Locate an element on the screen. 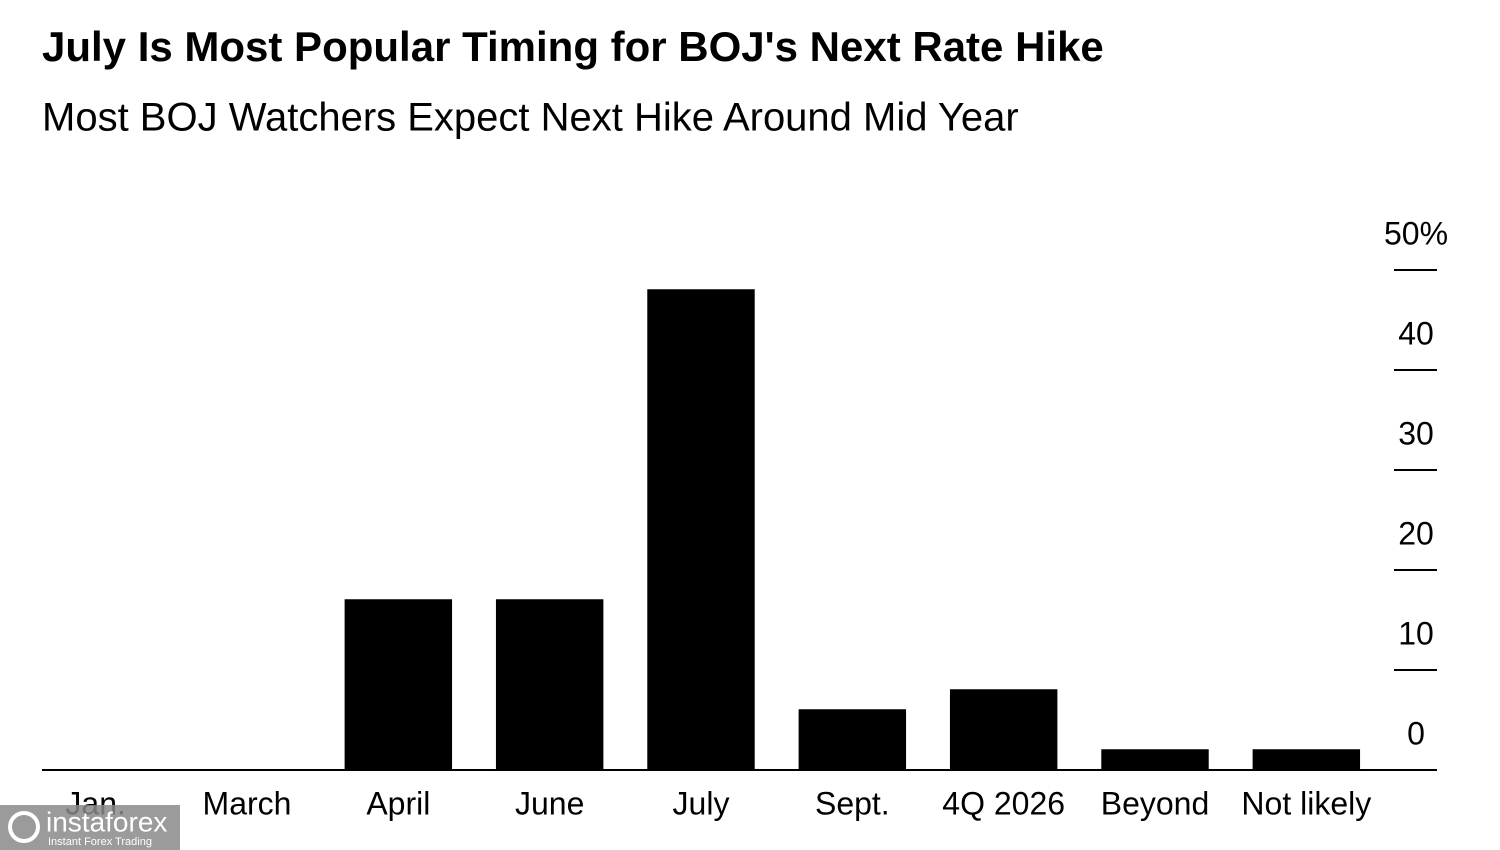  x-tick-label: July is located at coordinates (701, 803).